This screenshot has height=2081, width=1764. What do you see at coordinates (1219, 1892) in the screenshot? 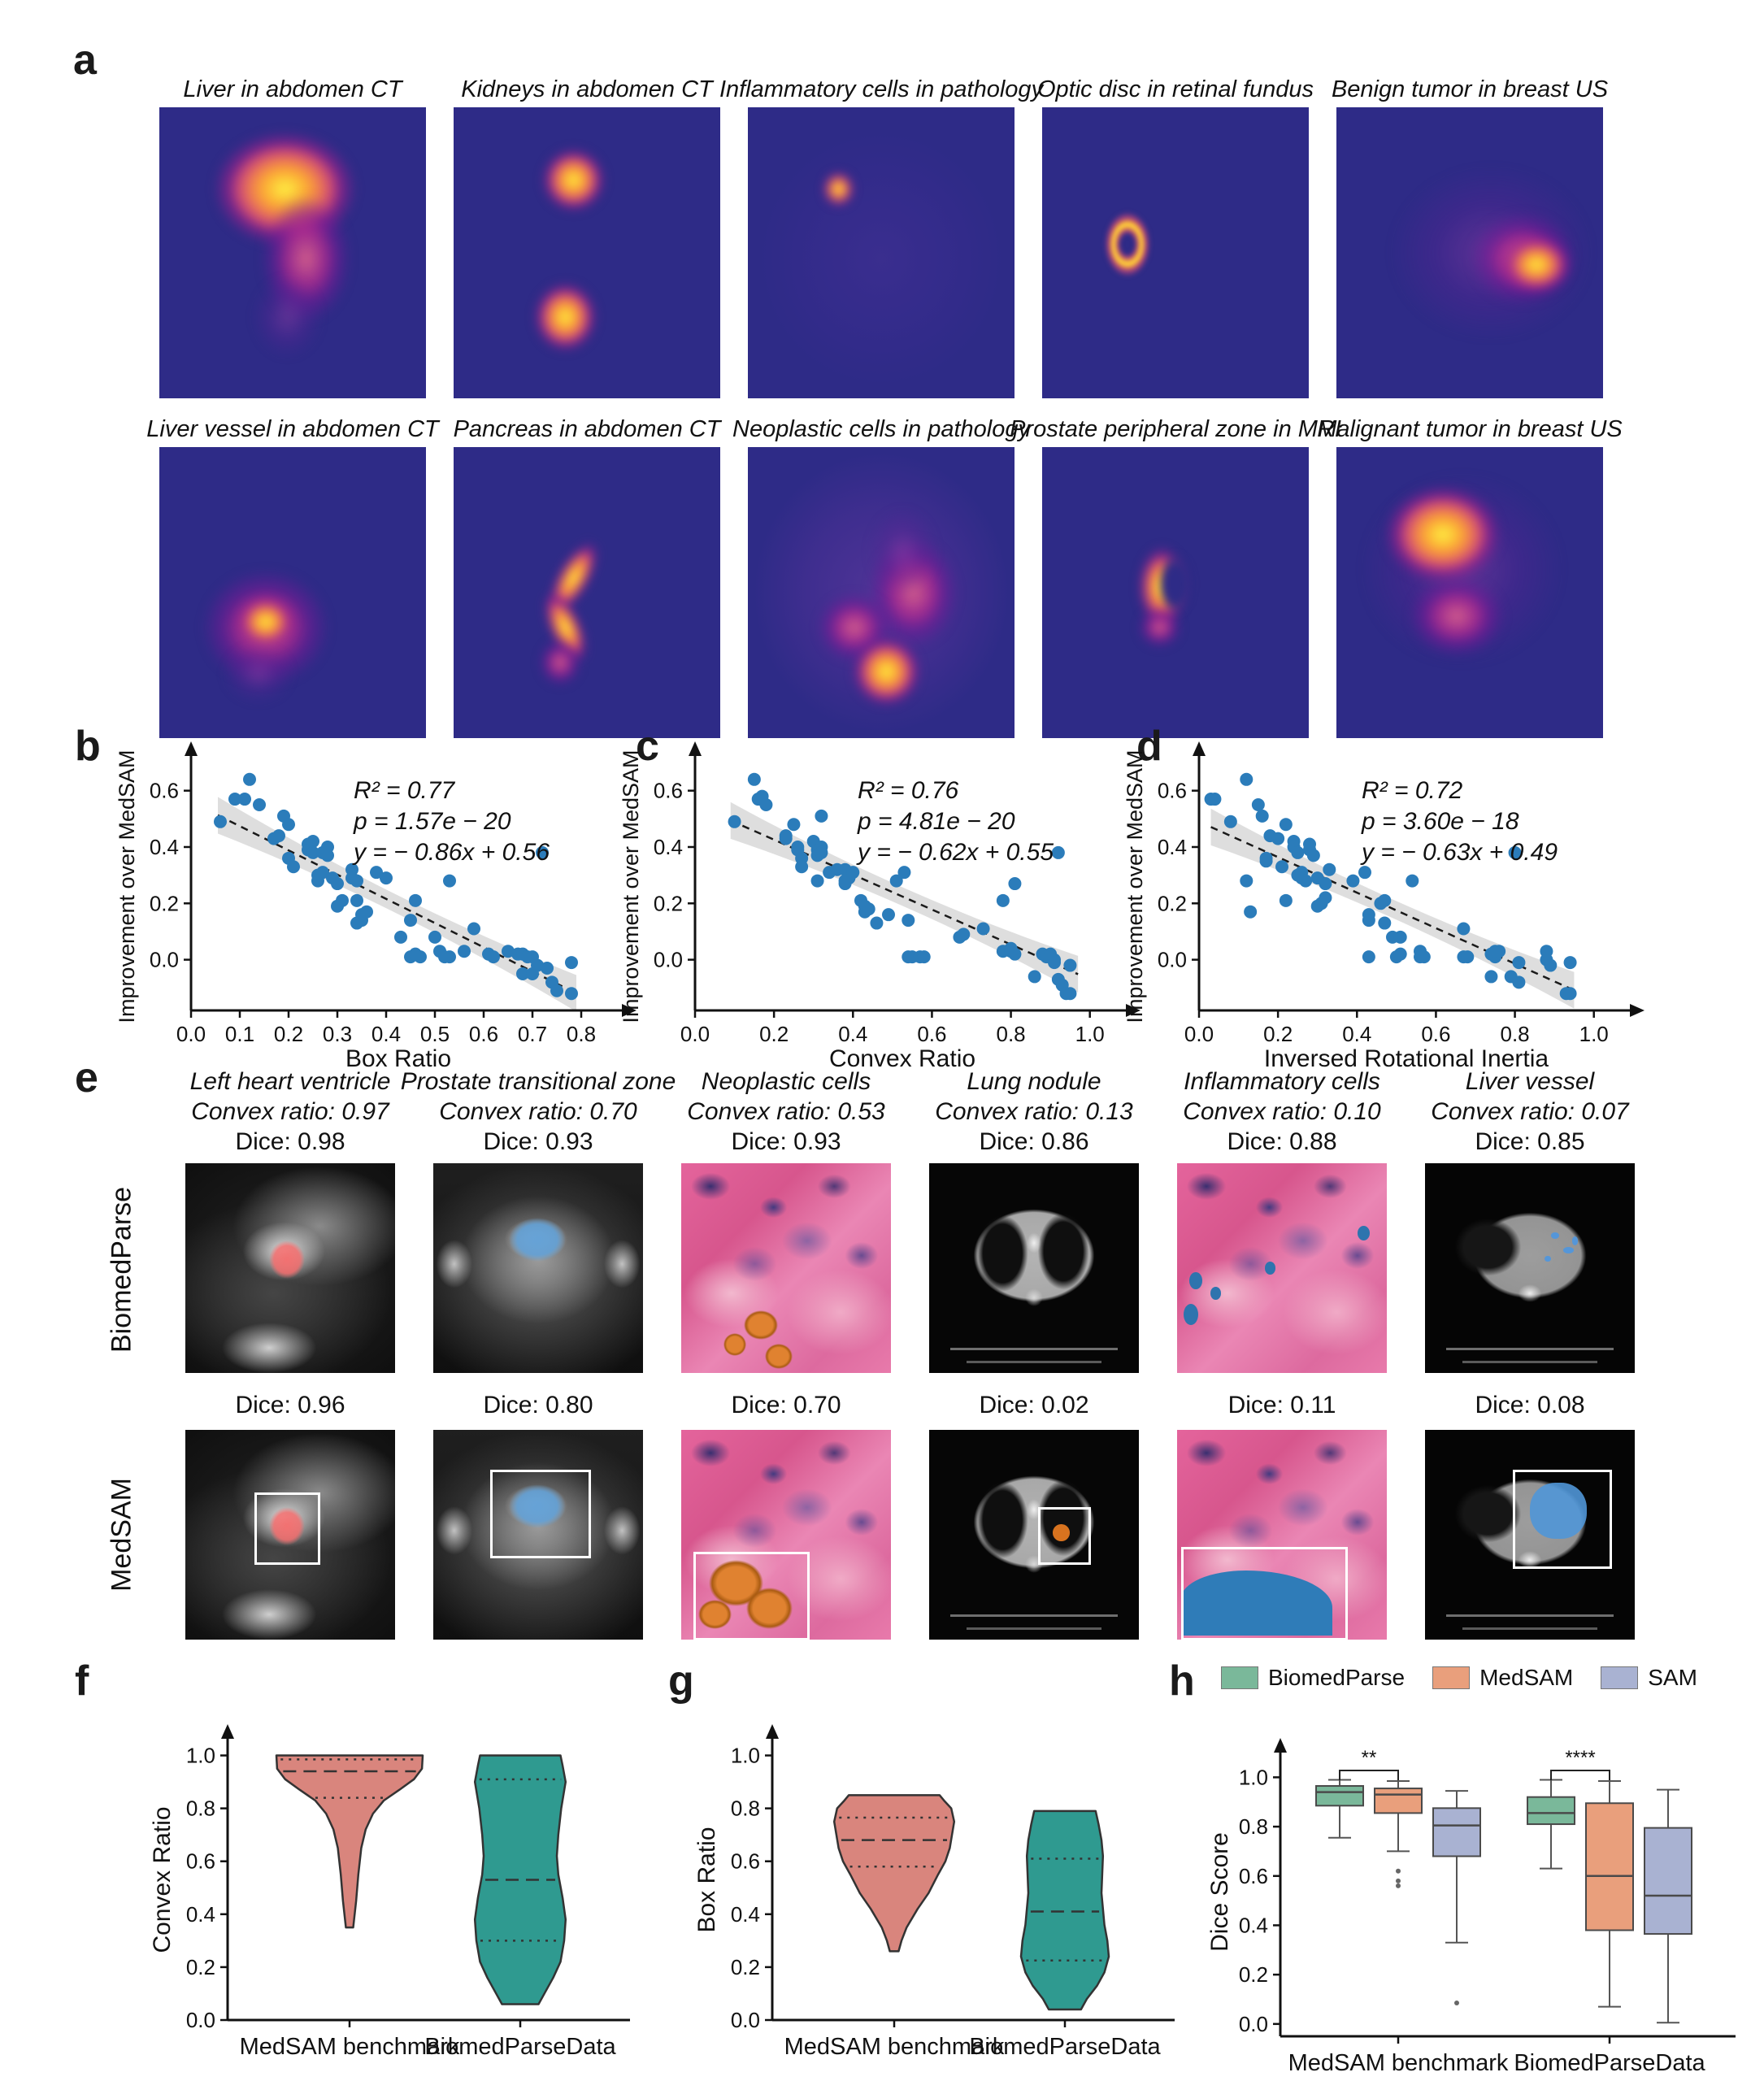
I see `y-axis-title: Dice Score` at bounding box center [1219, 1892].